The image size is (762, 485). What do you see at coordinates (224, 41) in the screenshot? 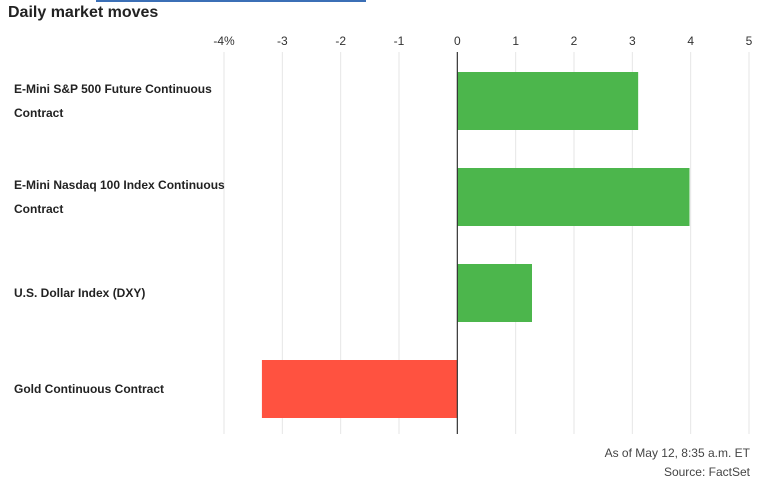
I see `x-tick-label: -4%` at bounding box center [224, 41].